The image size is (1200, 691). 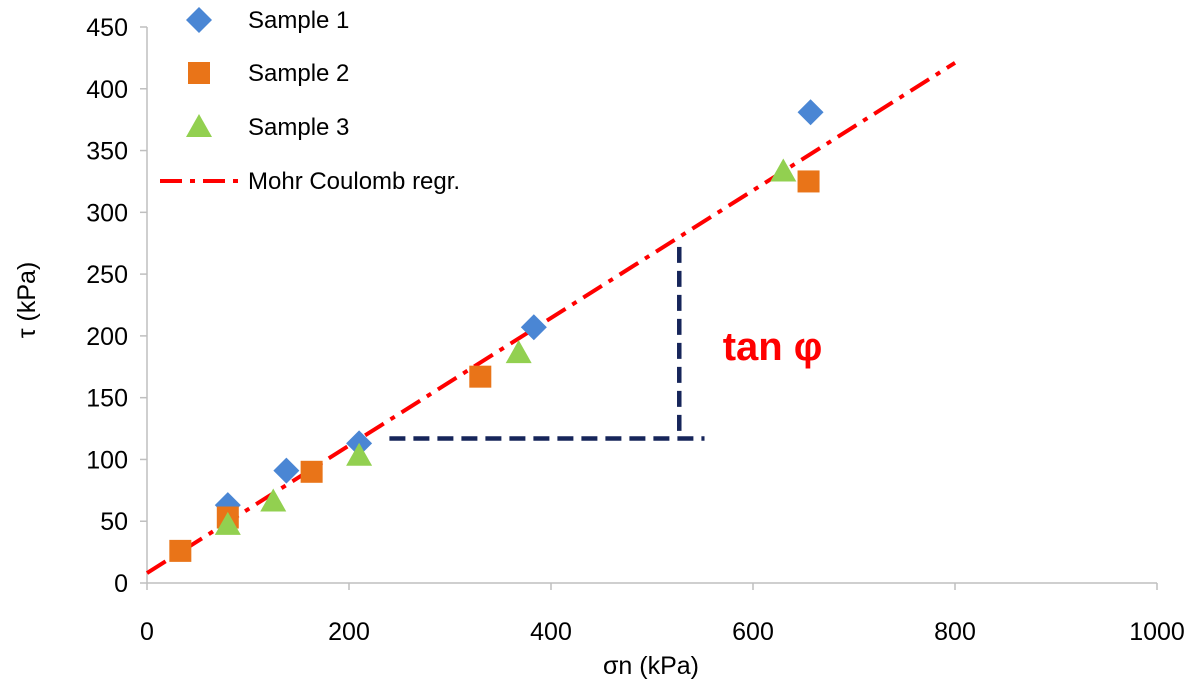 I want to click on legend-label-sample-1: Sample 1, so click(x=298, y=20).